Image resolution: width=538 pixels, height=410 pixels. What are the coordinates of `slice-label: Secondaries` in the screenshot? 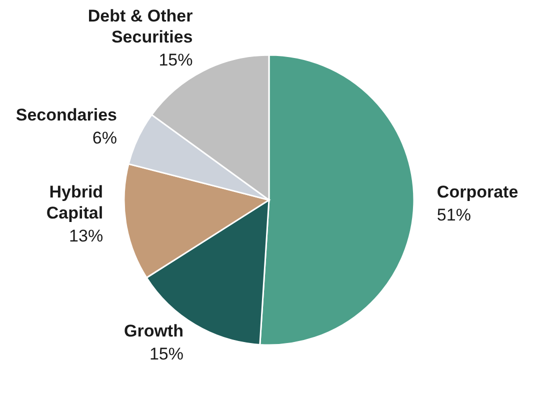 It's located at (66, 114).